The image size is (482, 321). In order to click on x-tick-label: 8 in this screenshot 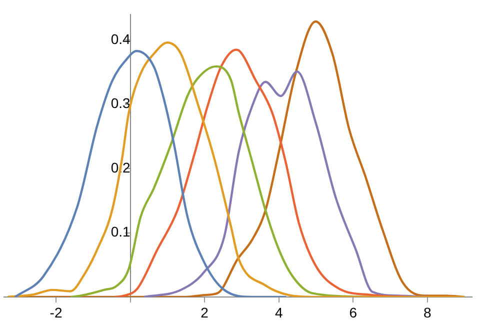, I will do `click(428, 312)`.